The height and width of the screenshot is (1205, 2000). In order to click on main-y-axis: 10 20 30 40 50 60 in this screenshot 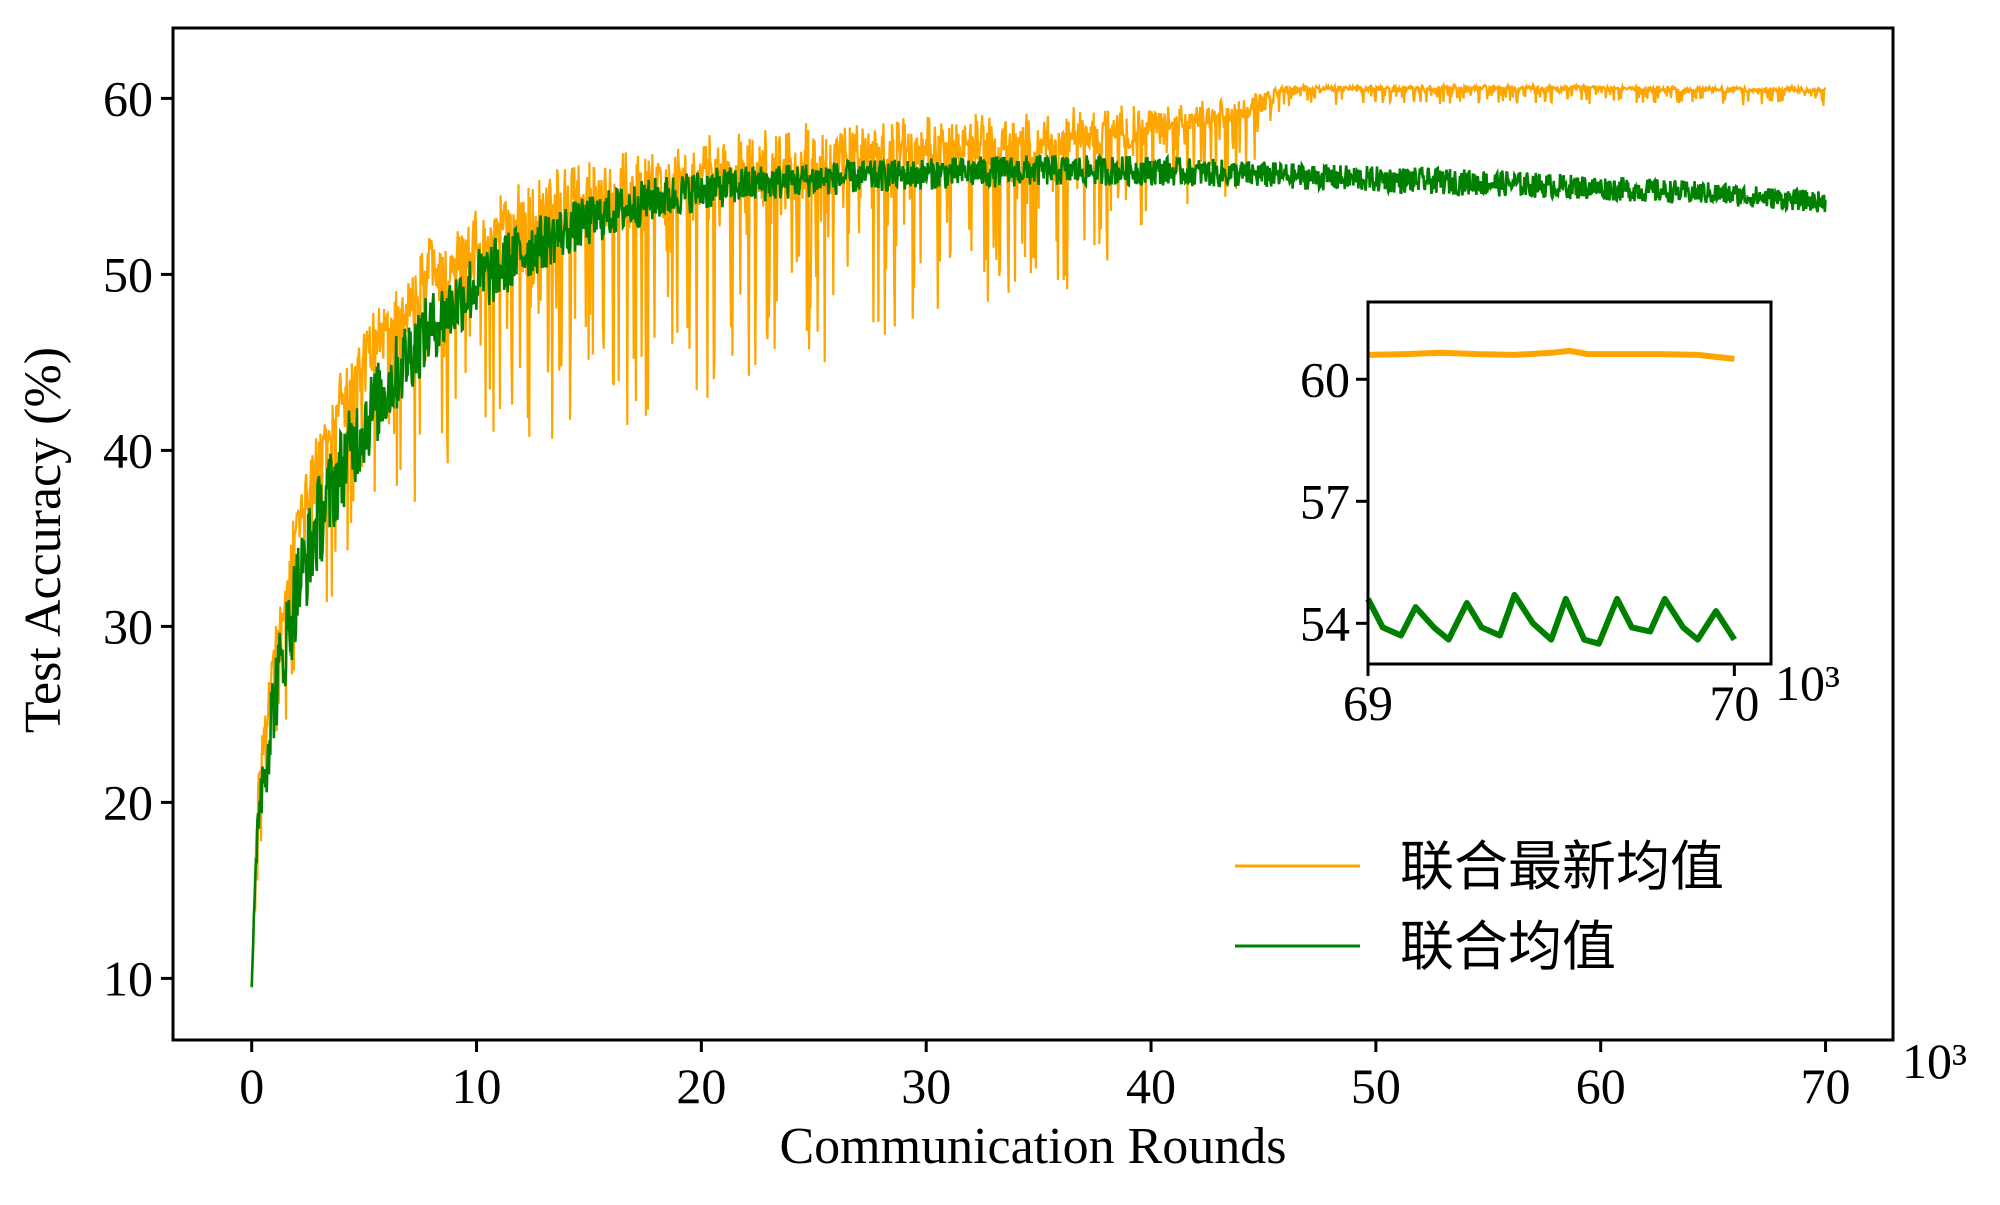, I will do `click(138, 538)`.